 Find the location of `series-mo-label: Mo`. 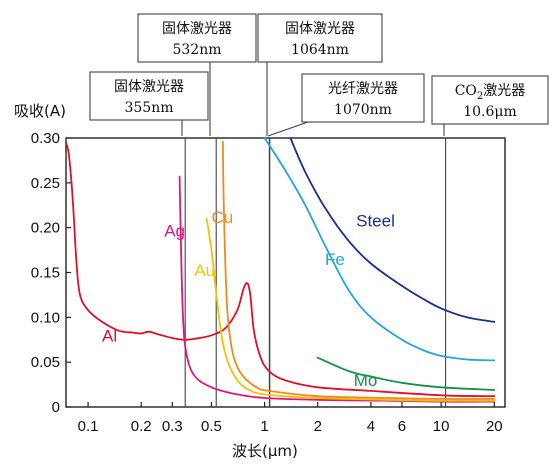

series-mo-label: Mo is located at coordinates (366, 380).